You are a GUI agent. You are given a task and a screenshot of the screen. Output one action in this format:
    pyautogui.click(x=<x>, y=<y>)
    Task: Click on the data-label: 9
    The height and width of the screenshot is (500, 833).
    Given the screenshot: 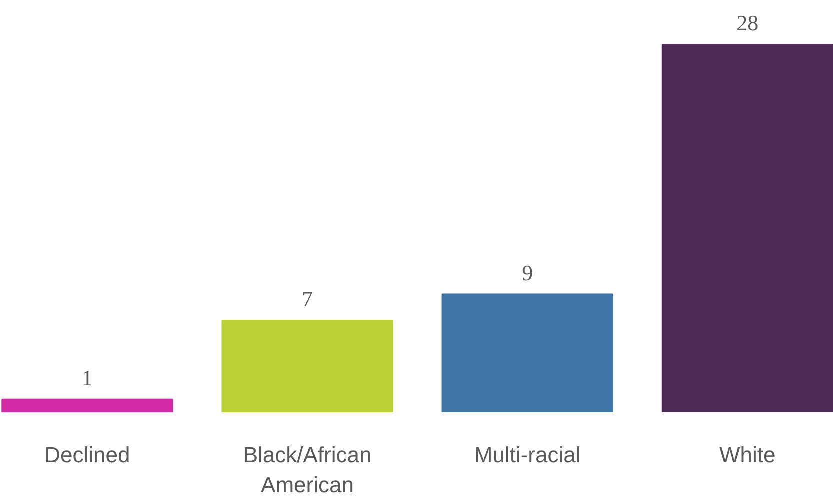 What is the action you would take?
    pyautogui.click(x=528, y=273)
    